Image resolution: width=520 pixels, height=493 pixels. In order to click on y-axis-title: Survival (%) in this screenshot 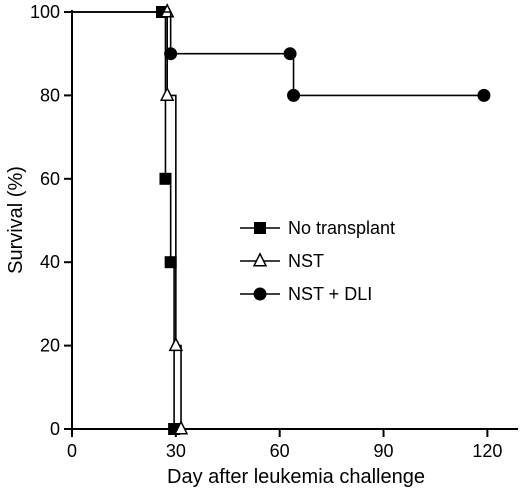, I will do `click(16, 220)`.